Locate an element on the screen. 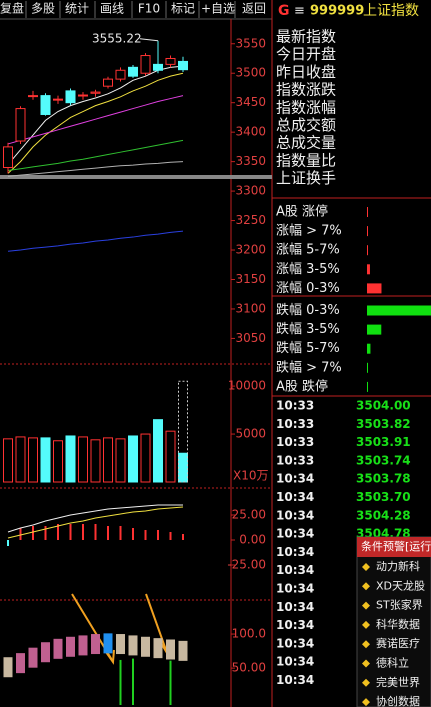 This screenshot has height=707, width=431. toolbar-button: 标记 is located at coordinates (183, 9).